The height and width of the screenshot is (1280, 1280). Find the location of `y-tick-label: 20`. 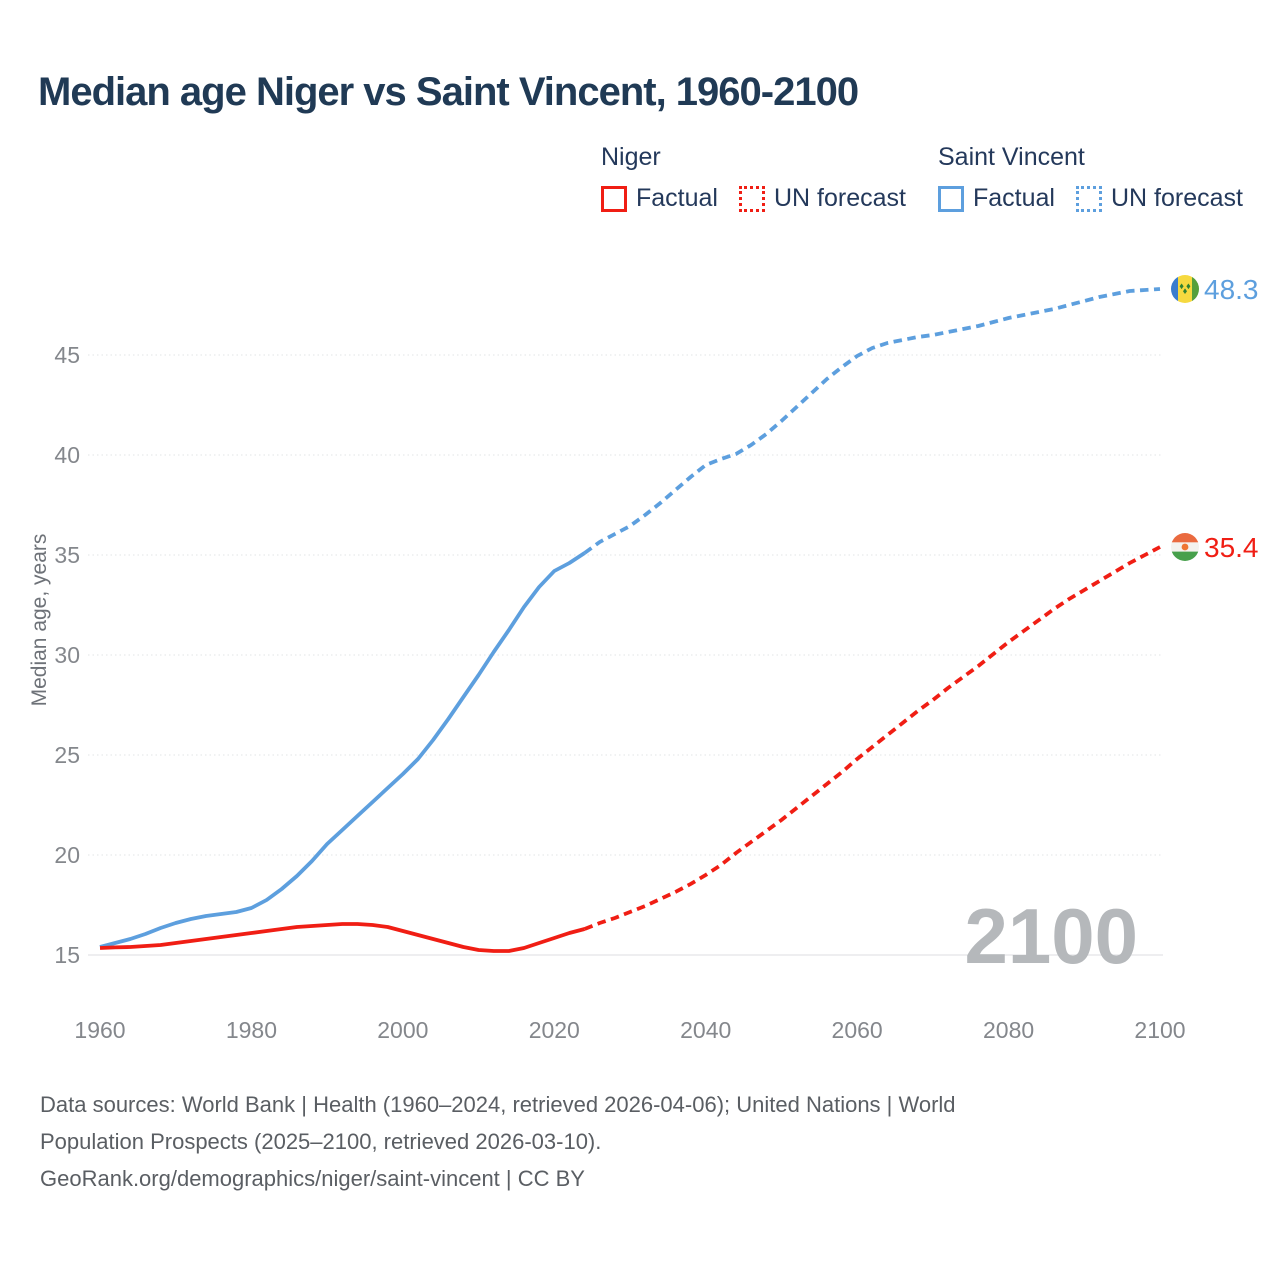

y-tick-label: 20 is located at coordinates (67, 855).